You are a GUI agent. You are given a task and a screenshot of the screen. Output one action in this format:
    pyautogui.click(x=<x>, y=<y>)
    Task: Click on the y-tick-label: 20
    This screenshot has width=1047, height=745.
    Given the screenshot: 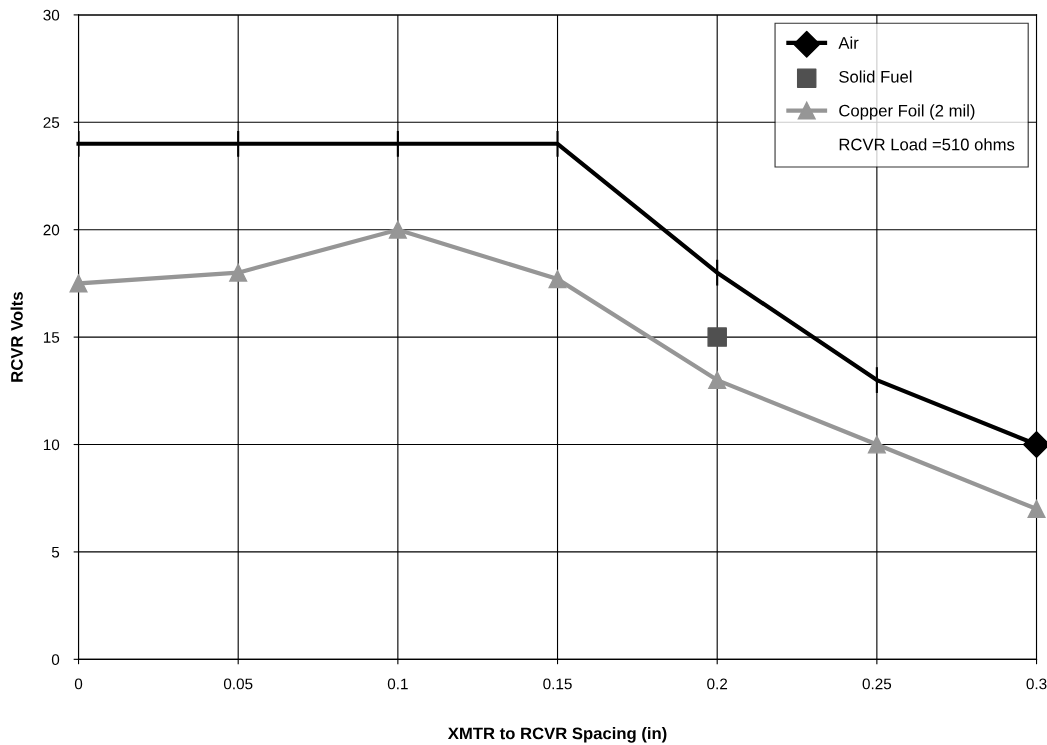 What is the action you would take?
    pyautogui.click(x=51, y=230)
    